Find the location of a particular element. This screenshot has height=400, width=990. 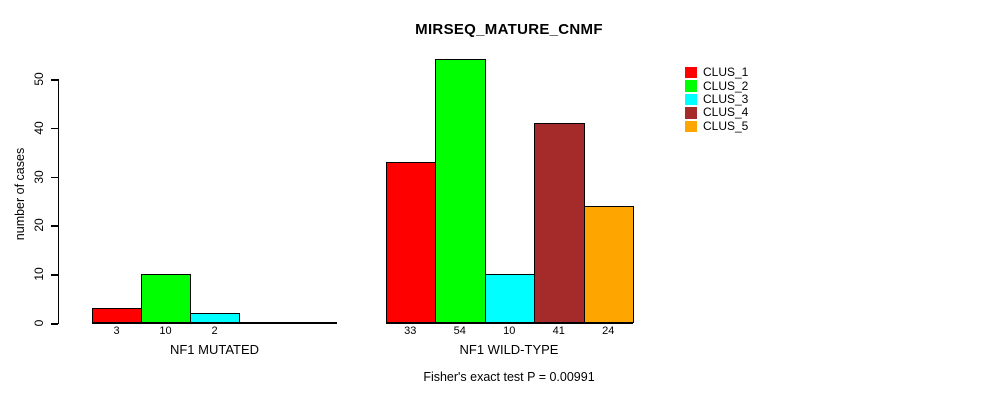

y-axis-tick-label: 10 is located at coordinates (39, 274).